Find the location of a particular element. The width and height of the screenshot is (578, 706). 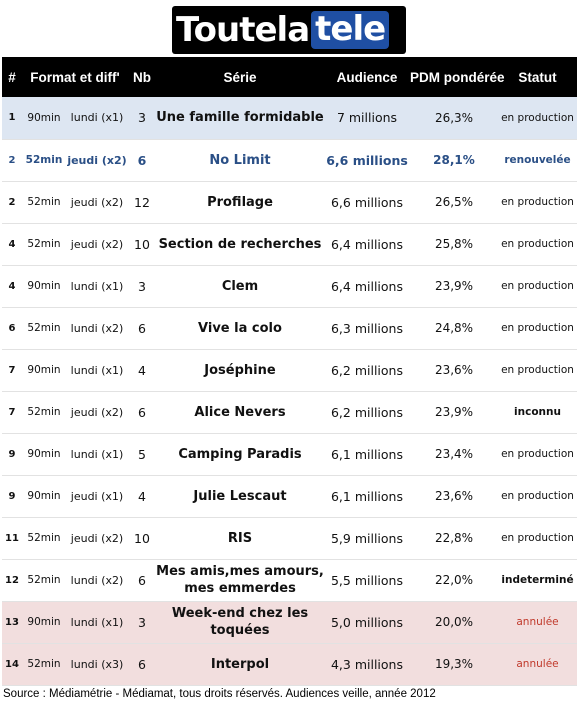

series-title-cell: RIS is located at coordinates (240, 538).